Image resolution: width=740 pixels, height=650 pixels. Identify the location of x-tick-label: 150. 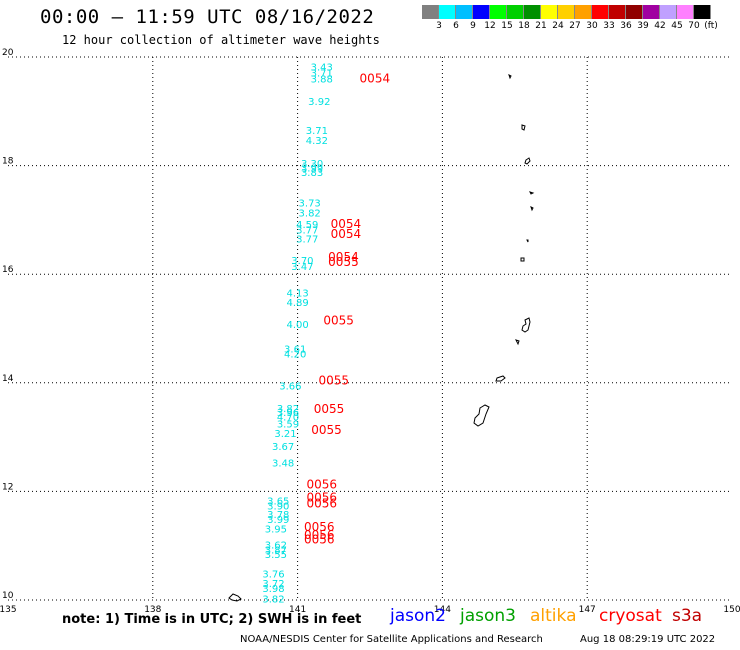
(731, 610).